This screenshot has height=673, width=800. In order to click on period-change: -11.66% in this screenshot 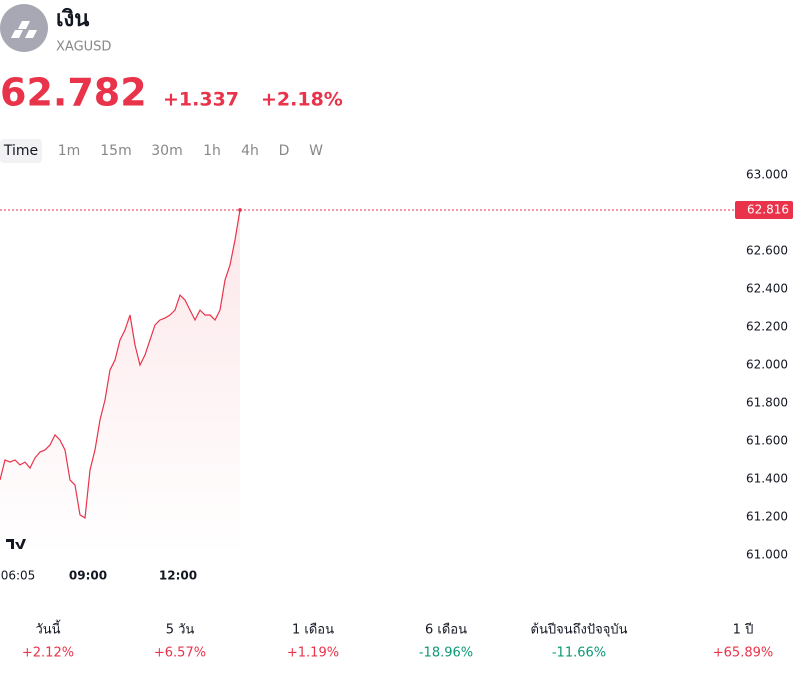, I will do `click(579, 653)`.